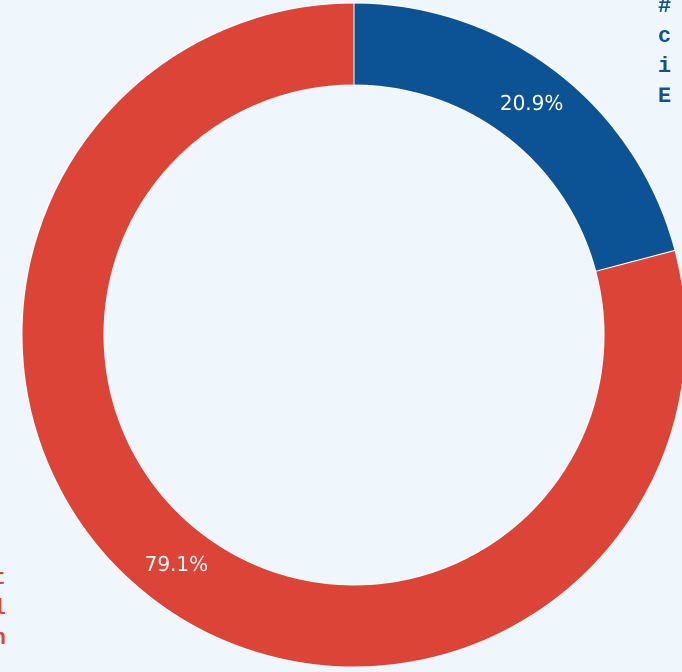 This screenshot has width=682, height=672. I want to click on slice-value-label-1: 20.9%, so click(532, 103).